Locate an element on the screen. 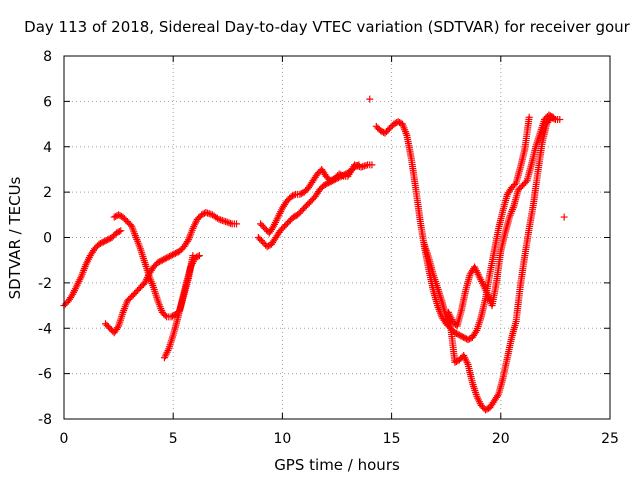 Image resolution: width=640 pixels, height=480 pixels. y-tick-label: -6 is located at coordinates (45, 375).